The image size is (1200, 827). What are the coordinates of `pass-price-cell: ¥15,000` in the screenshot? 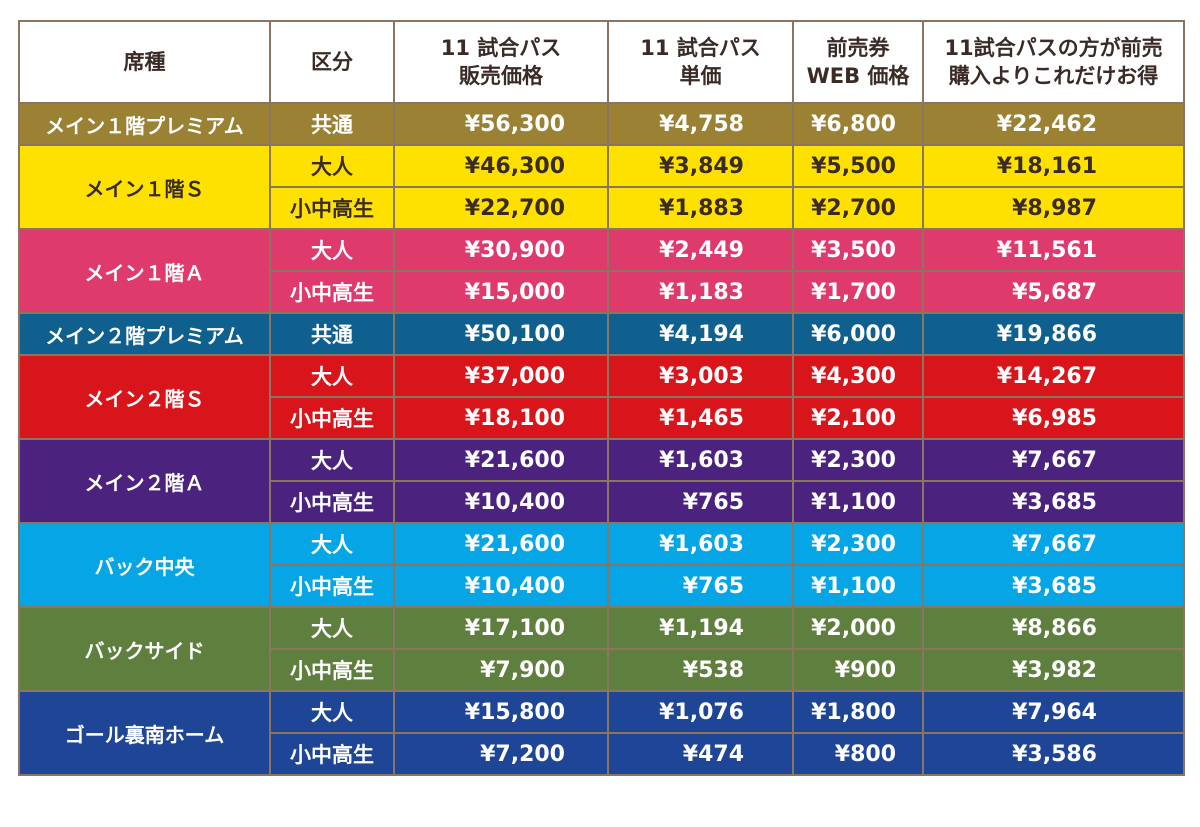 It's located at (501, 292).